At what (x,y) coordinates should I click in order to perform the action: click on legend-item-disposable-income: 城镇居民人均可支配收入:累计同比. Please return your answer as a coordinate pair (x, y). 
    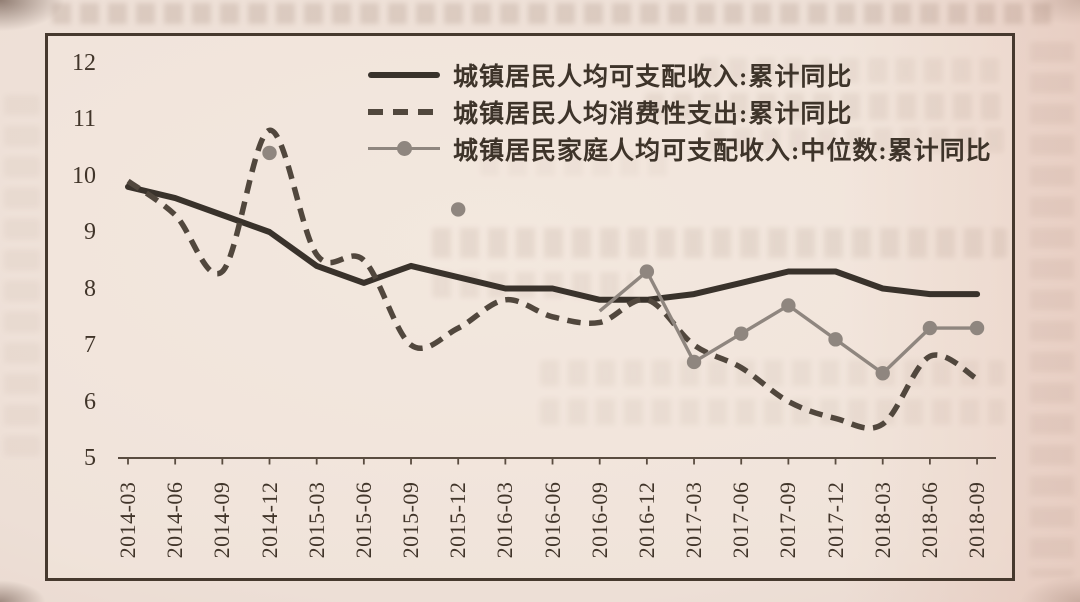
    Looking at the image, I should click on (680, 76).